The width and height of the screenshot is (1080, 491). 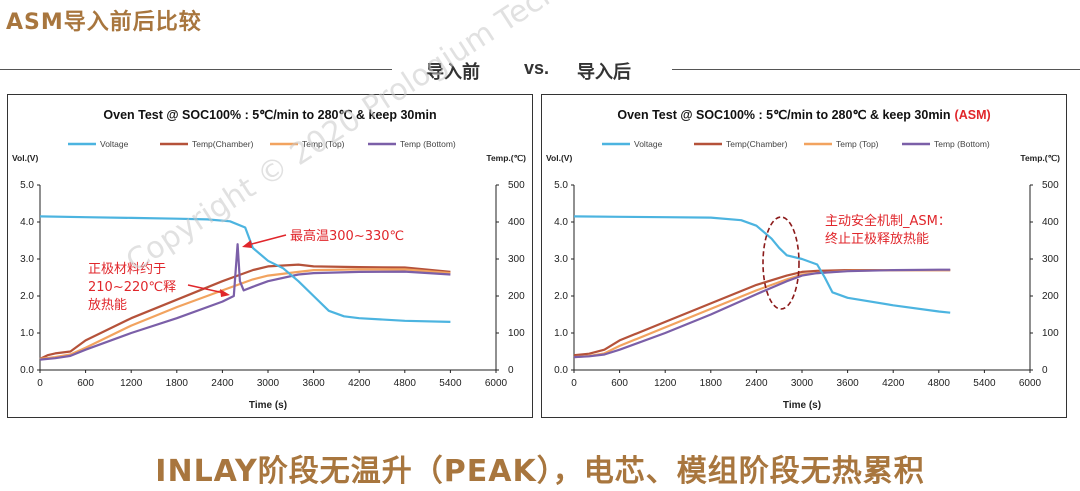 What do you see at coordinates (453, 72) in the screenshot?
I see `before-label: 导入前` at bounding box center [453, 72].